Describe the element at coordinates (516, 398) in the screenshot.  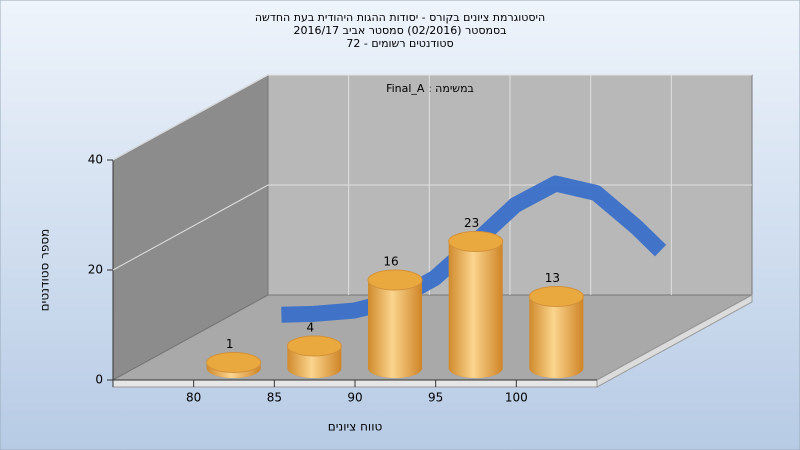
I see `x-tick-label: 100` at that location.